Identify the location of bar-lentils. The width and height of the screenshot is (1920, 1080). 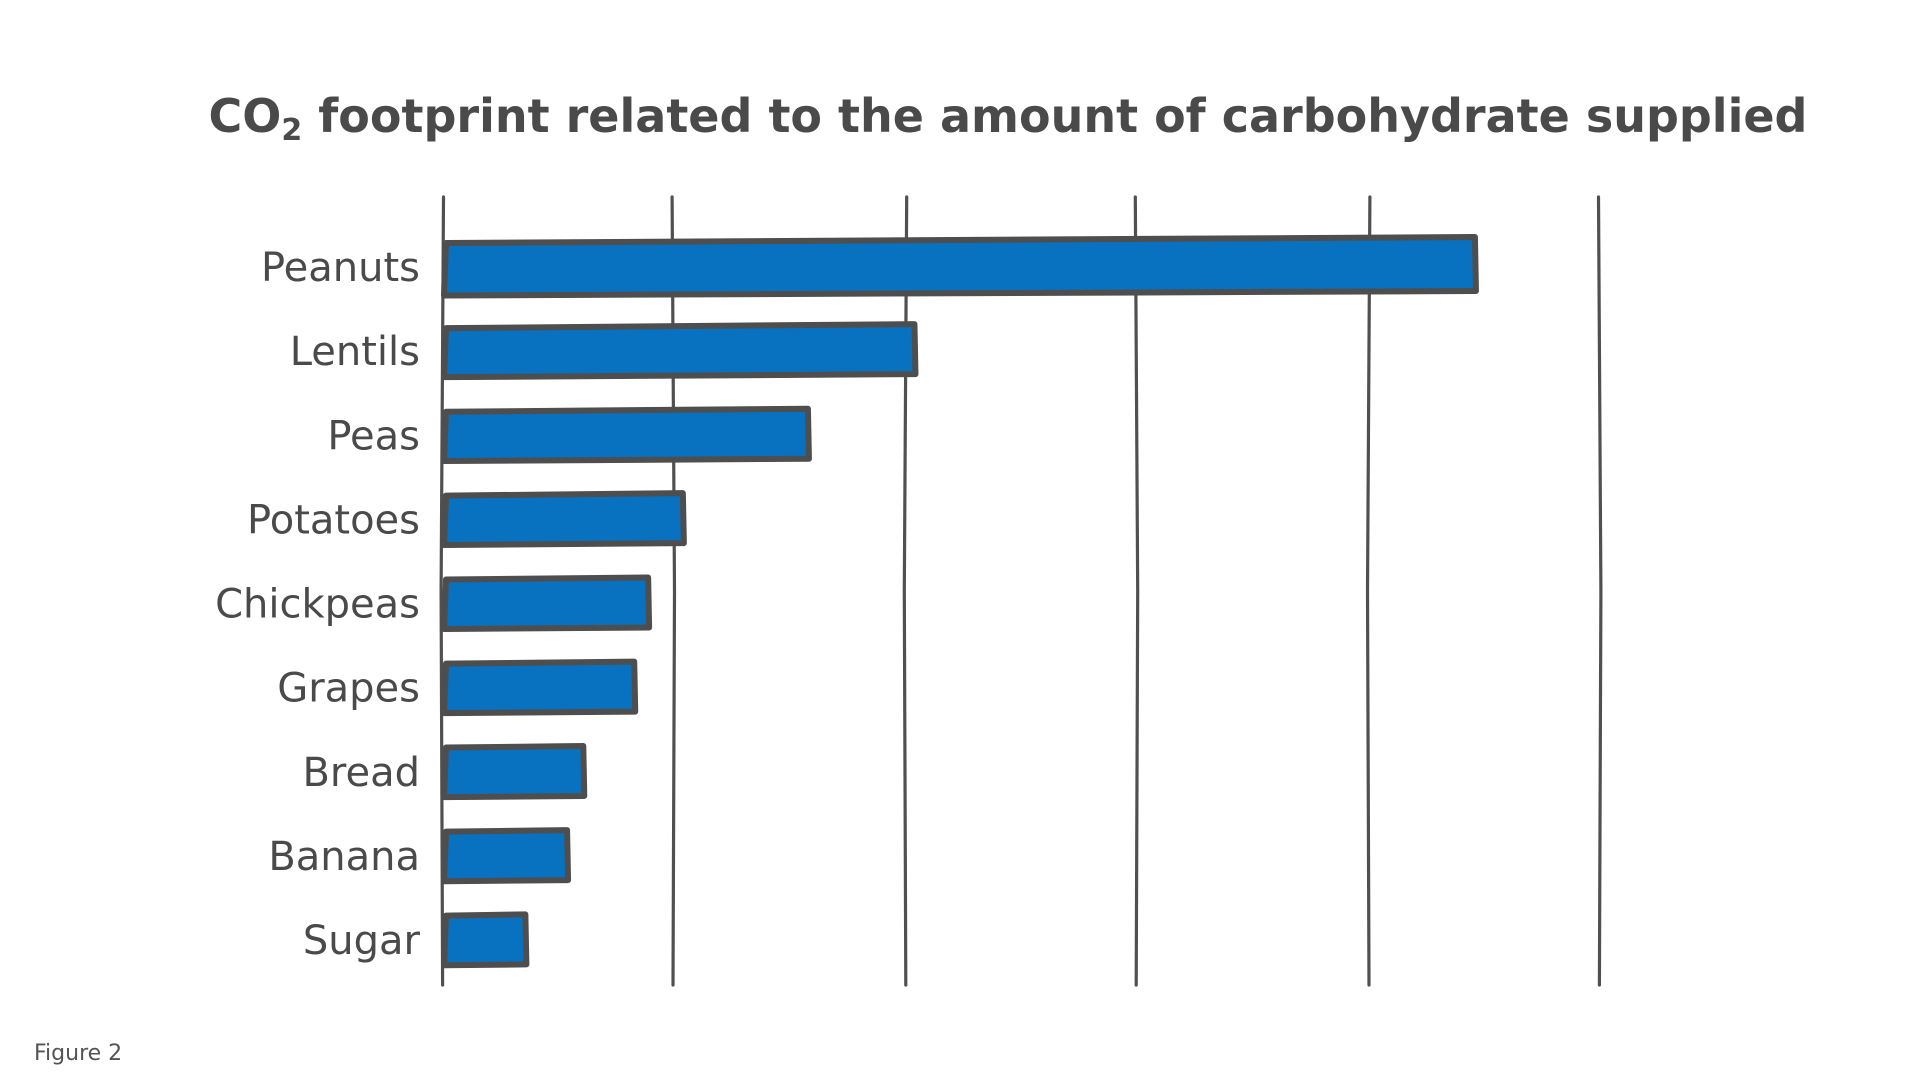
(680, 351).